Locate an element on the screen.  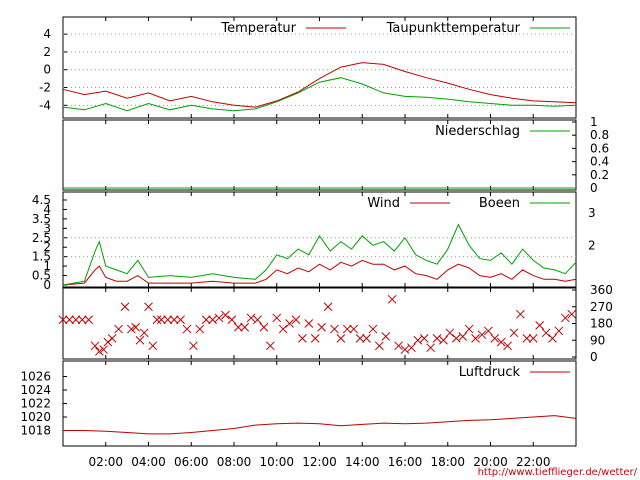
series-line-luftdruck is located at coordinates (320, 425).